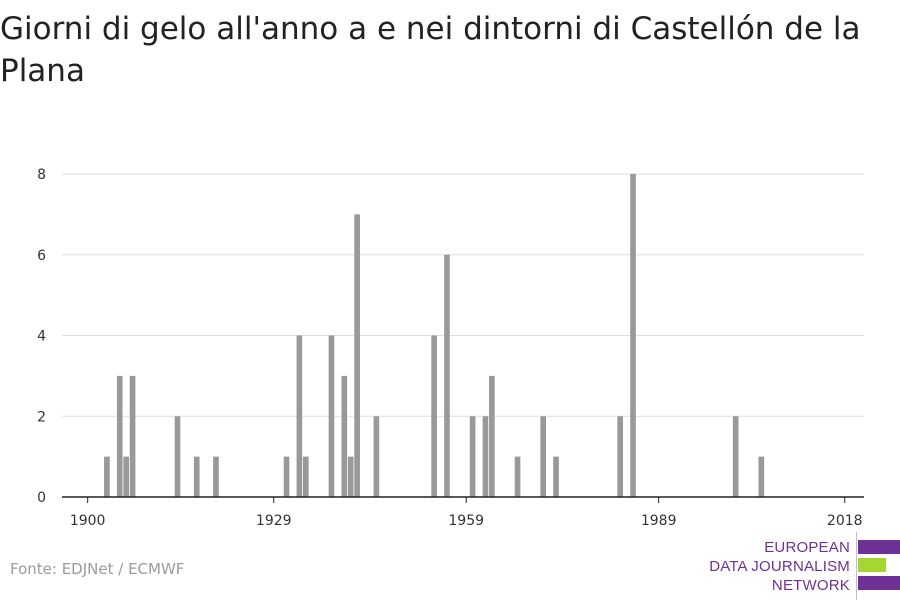 This screenshot has height=600, width=900. I want to click on x-tick-label: 1959, so click(466, 521).